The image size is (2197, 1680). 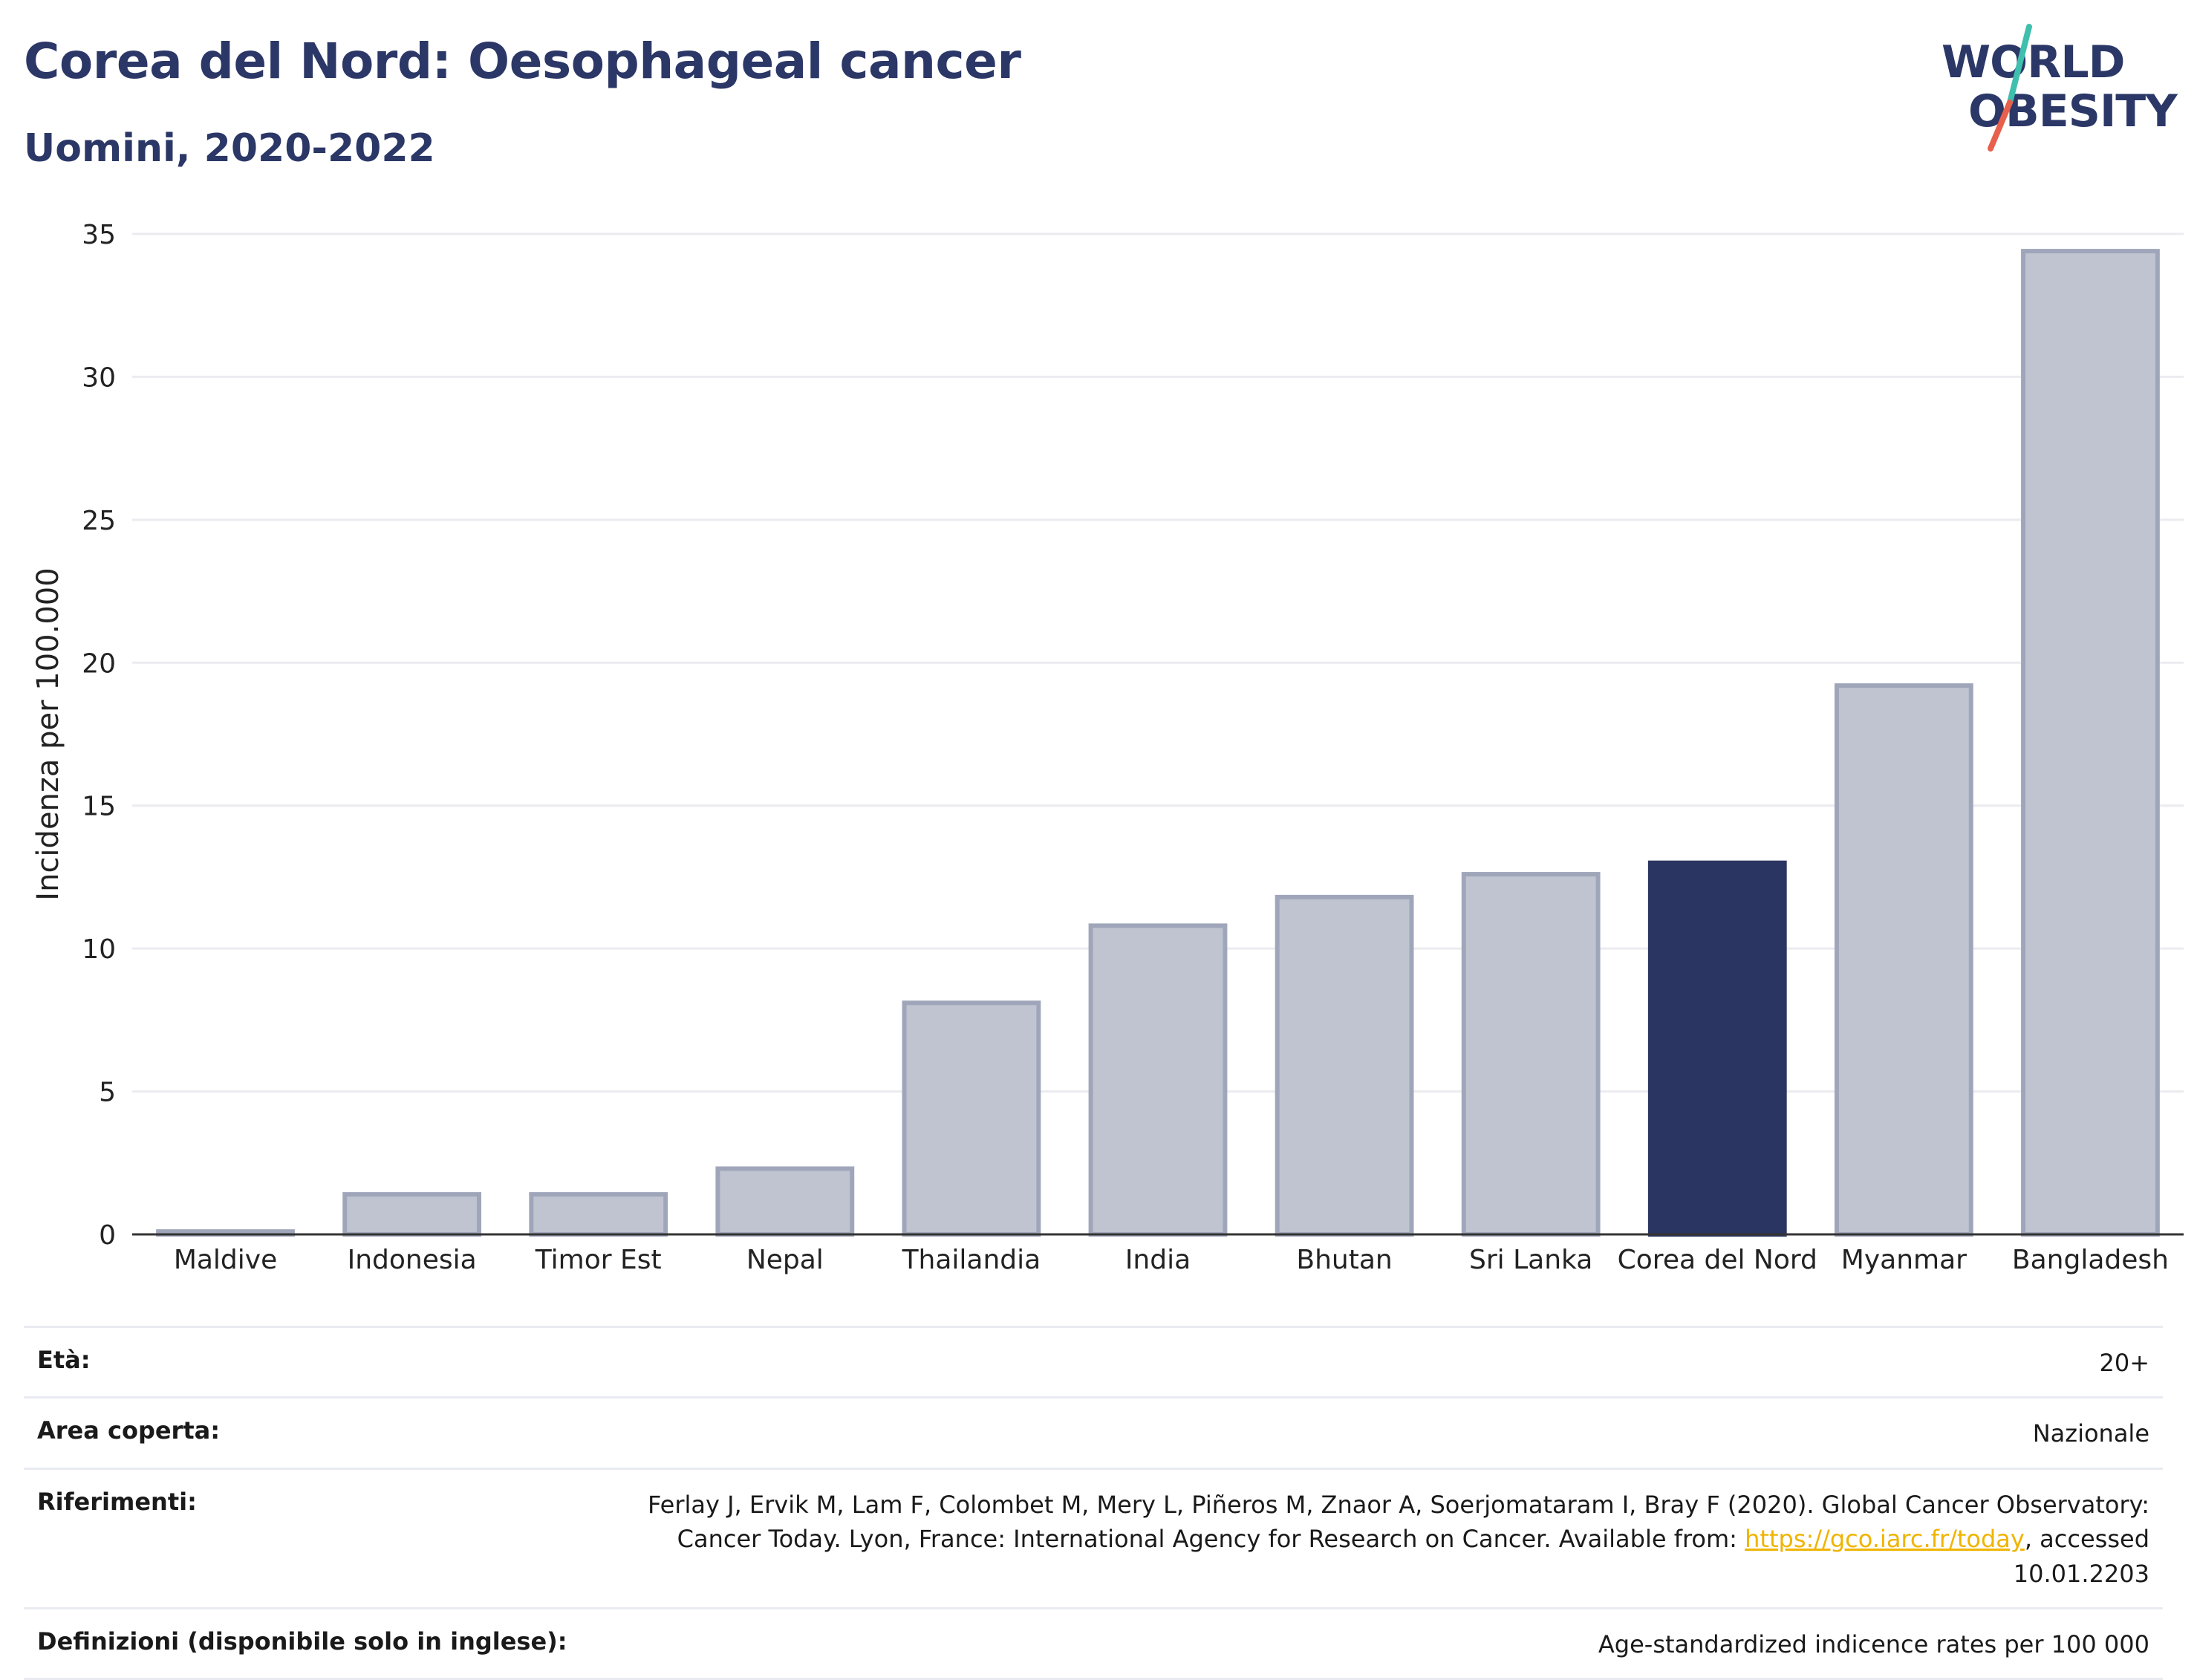 I want to click on bar-bangladesh, so click(x=2090, y=743).